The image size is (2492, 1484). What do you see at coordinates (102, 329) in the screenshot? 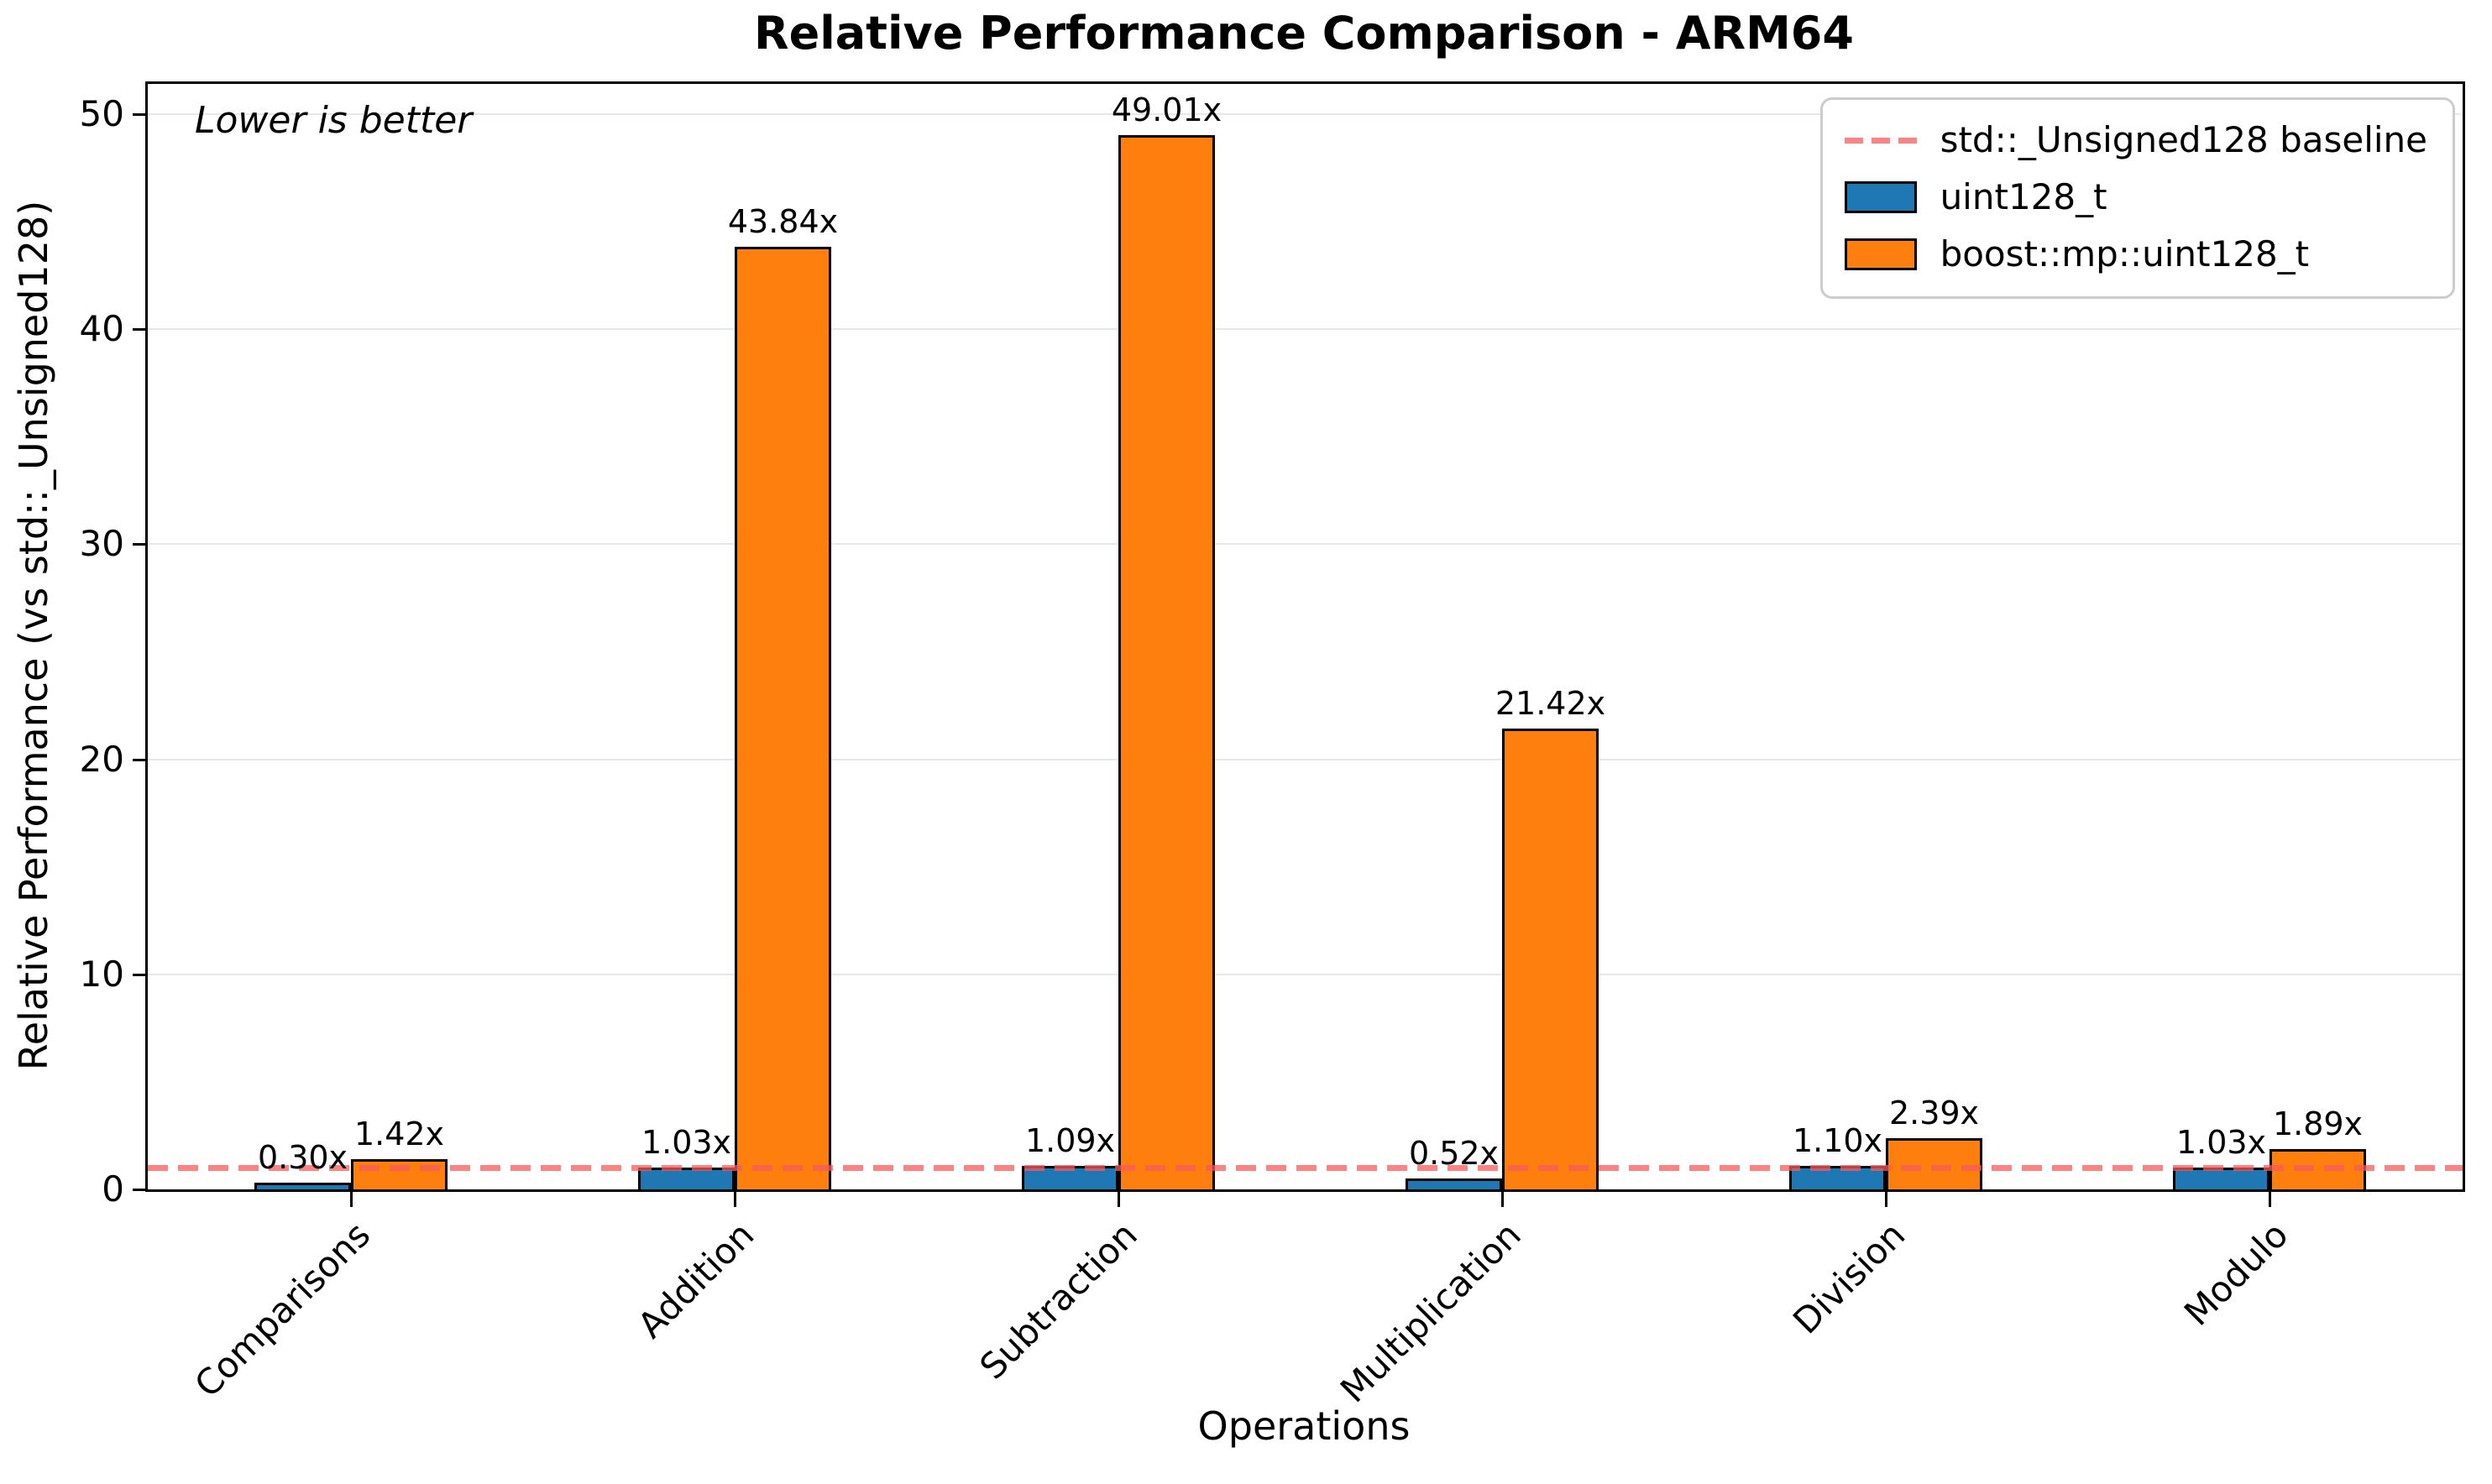
I see `y-tick-label: 40` at bounding box center [102, 329].